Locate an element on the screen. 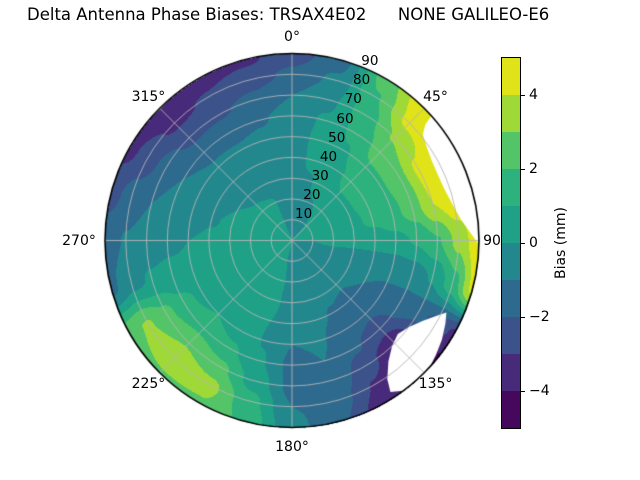  colorbar-tick-label-2: 2 is located at coordinates (533, 169).